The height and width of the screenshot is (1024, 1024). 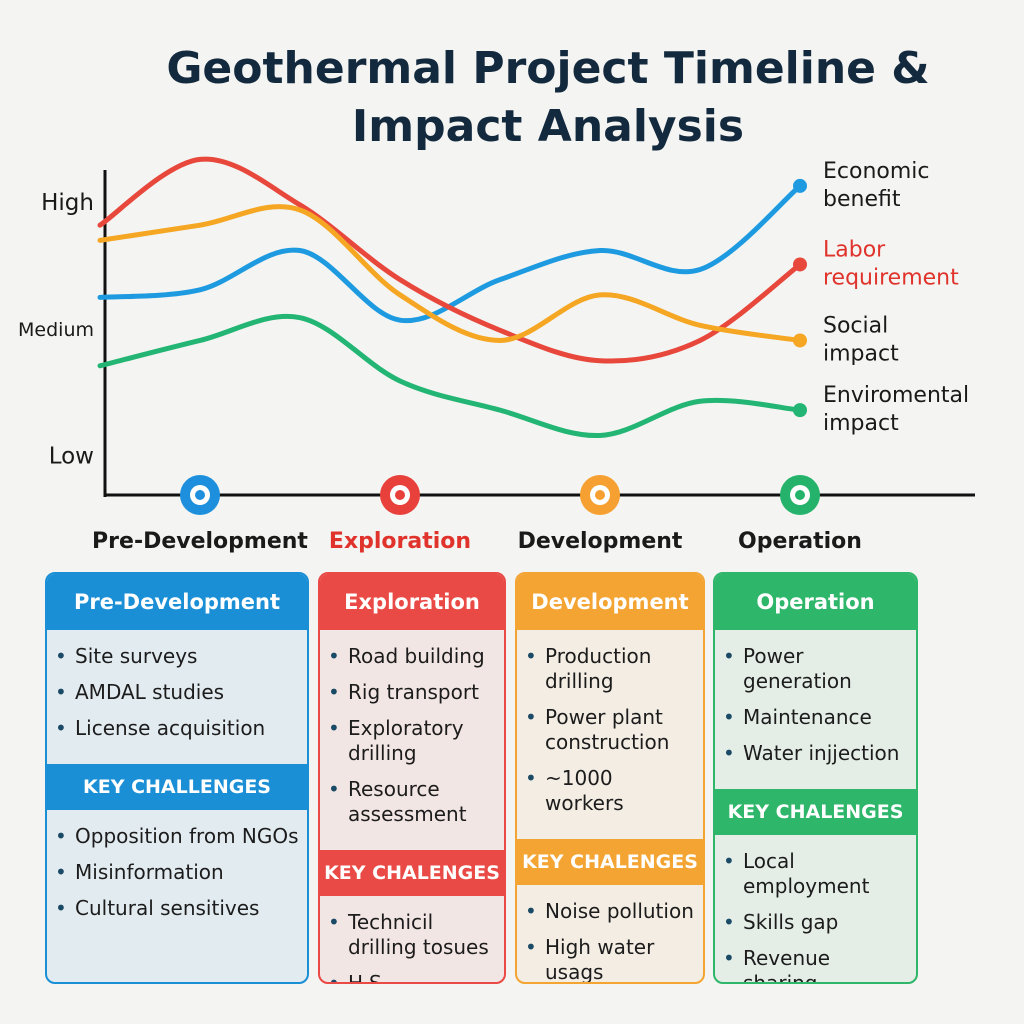 I want to click on challenges-title: KEY CHALLENGES, so click(x=177, y=787).